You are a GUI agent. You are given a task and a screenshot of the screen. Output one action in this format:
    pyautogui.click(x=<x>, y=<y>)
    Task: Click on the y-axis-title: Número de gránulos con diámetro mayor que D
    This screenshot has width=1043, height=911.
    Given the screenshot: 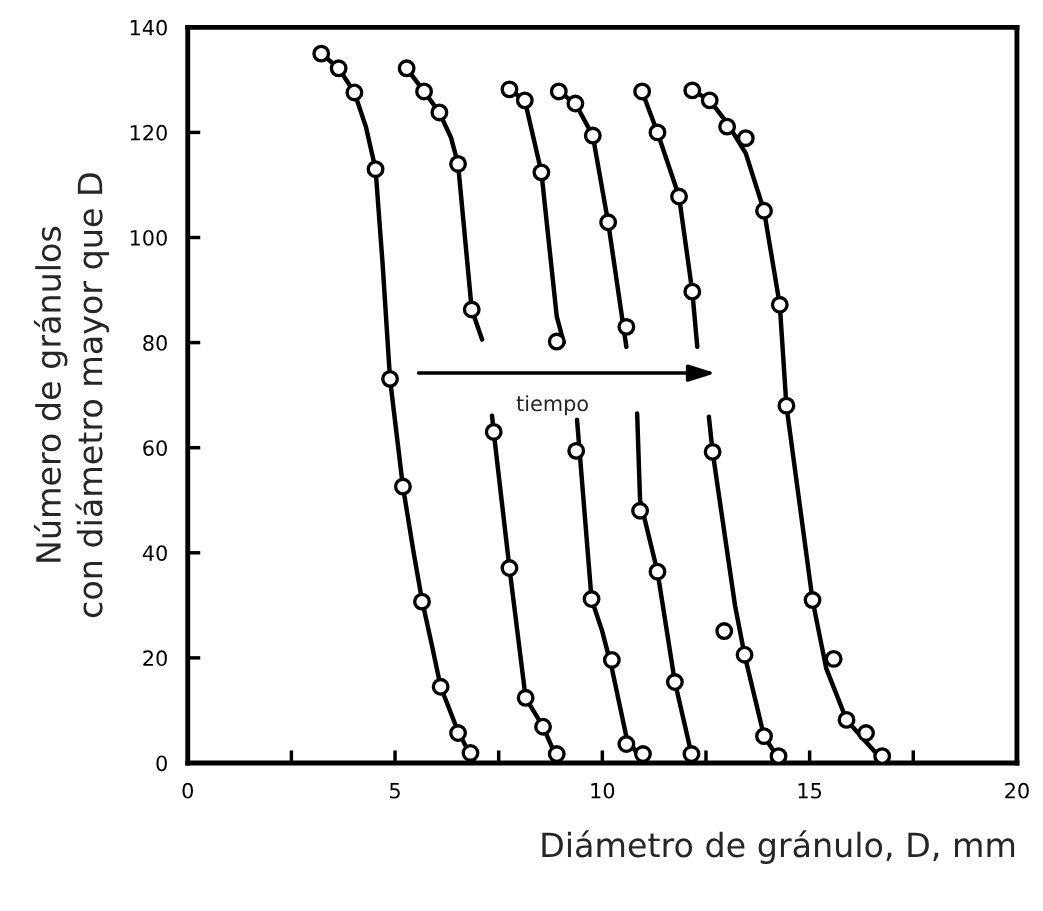 What is the action you would take?
    pyautogui.click(x=71, y=395)
    